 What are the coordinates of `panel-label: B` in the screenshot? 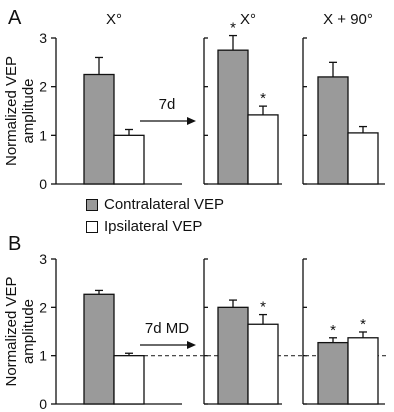 It's located at (14, 244).